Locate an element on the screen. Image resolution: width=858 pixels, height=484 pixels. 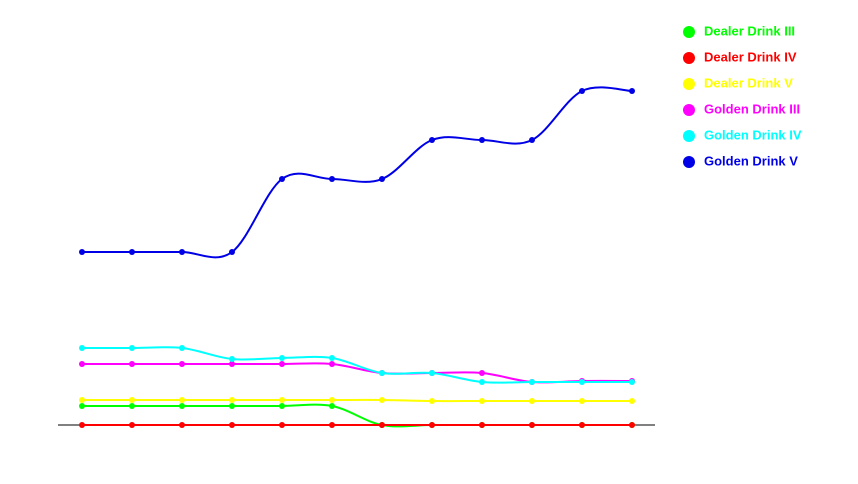
legend-label: Dealer Drink IV is located at coordinates (750, 56).